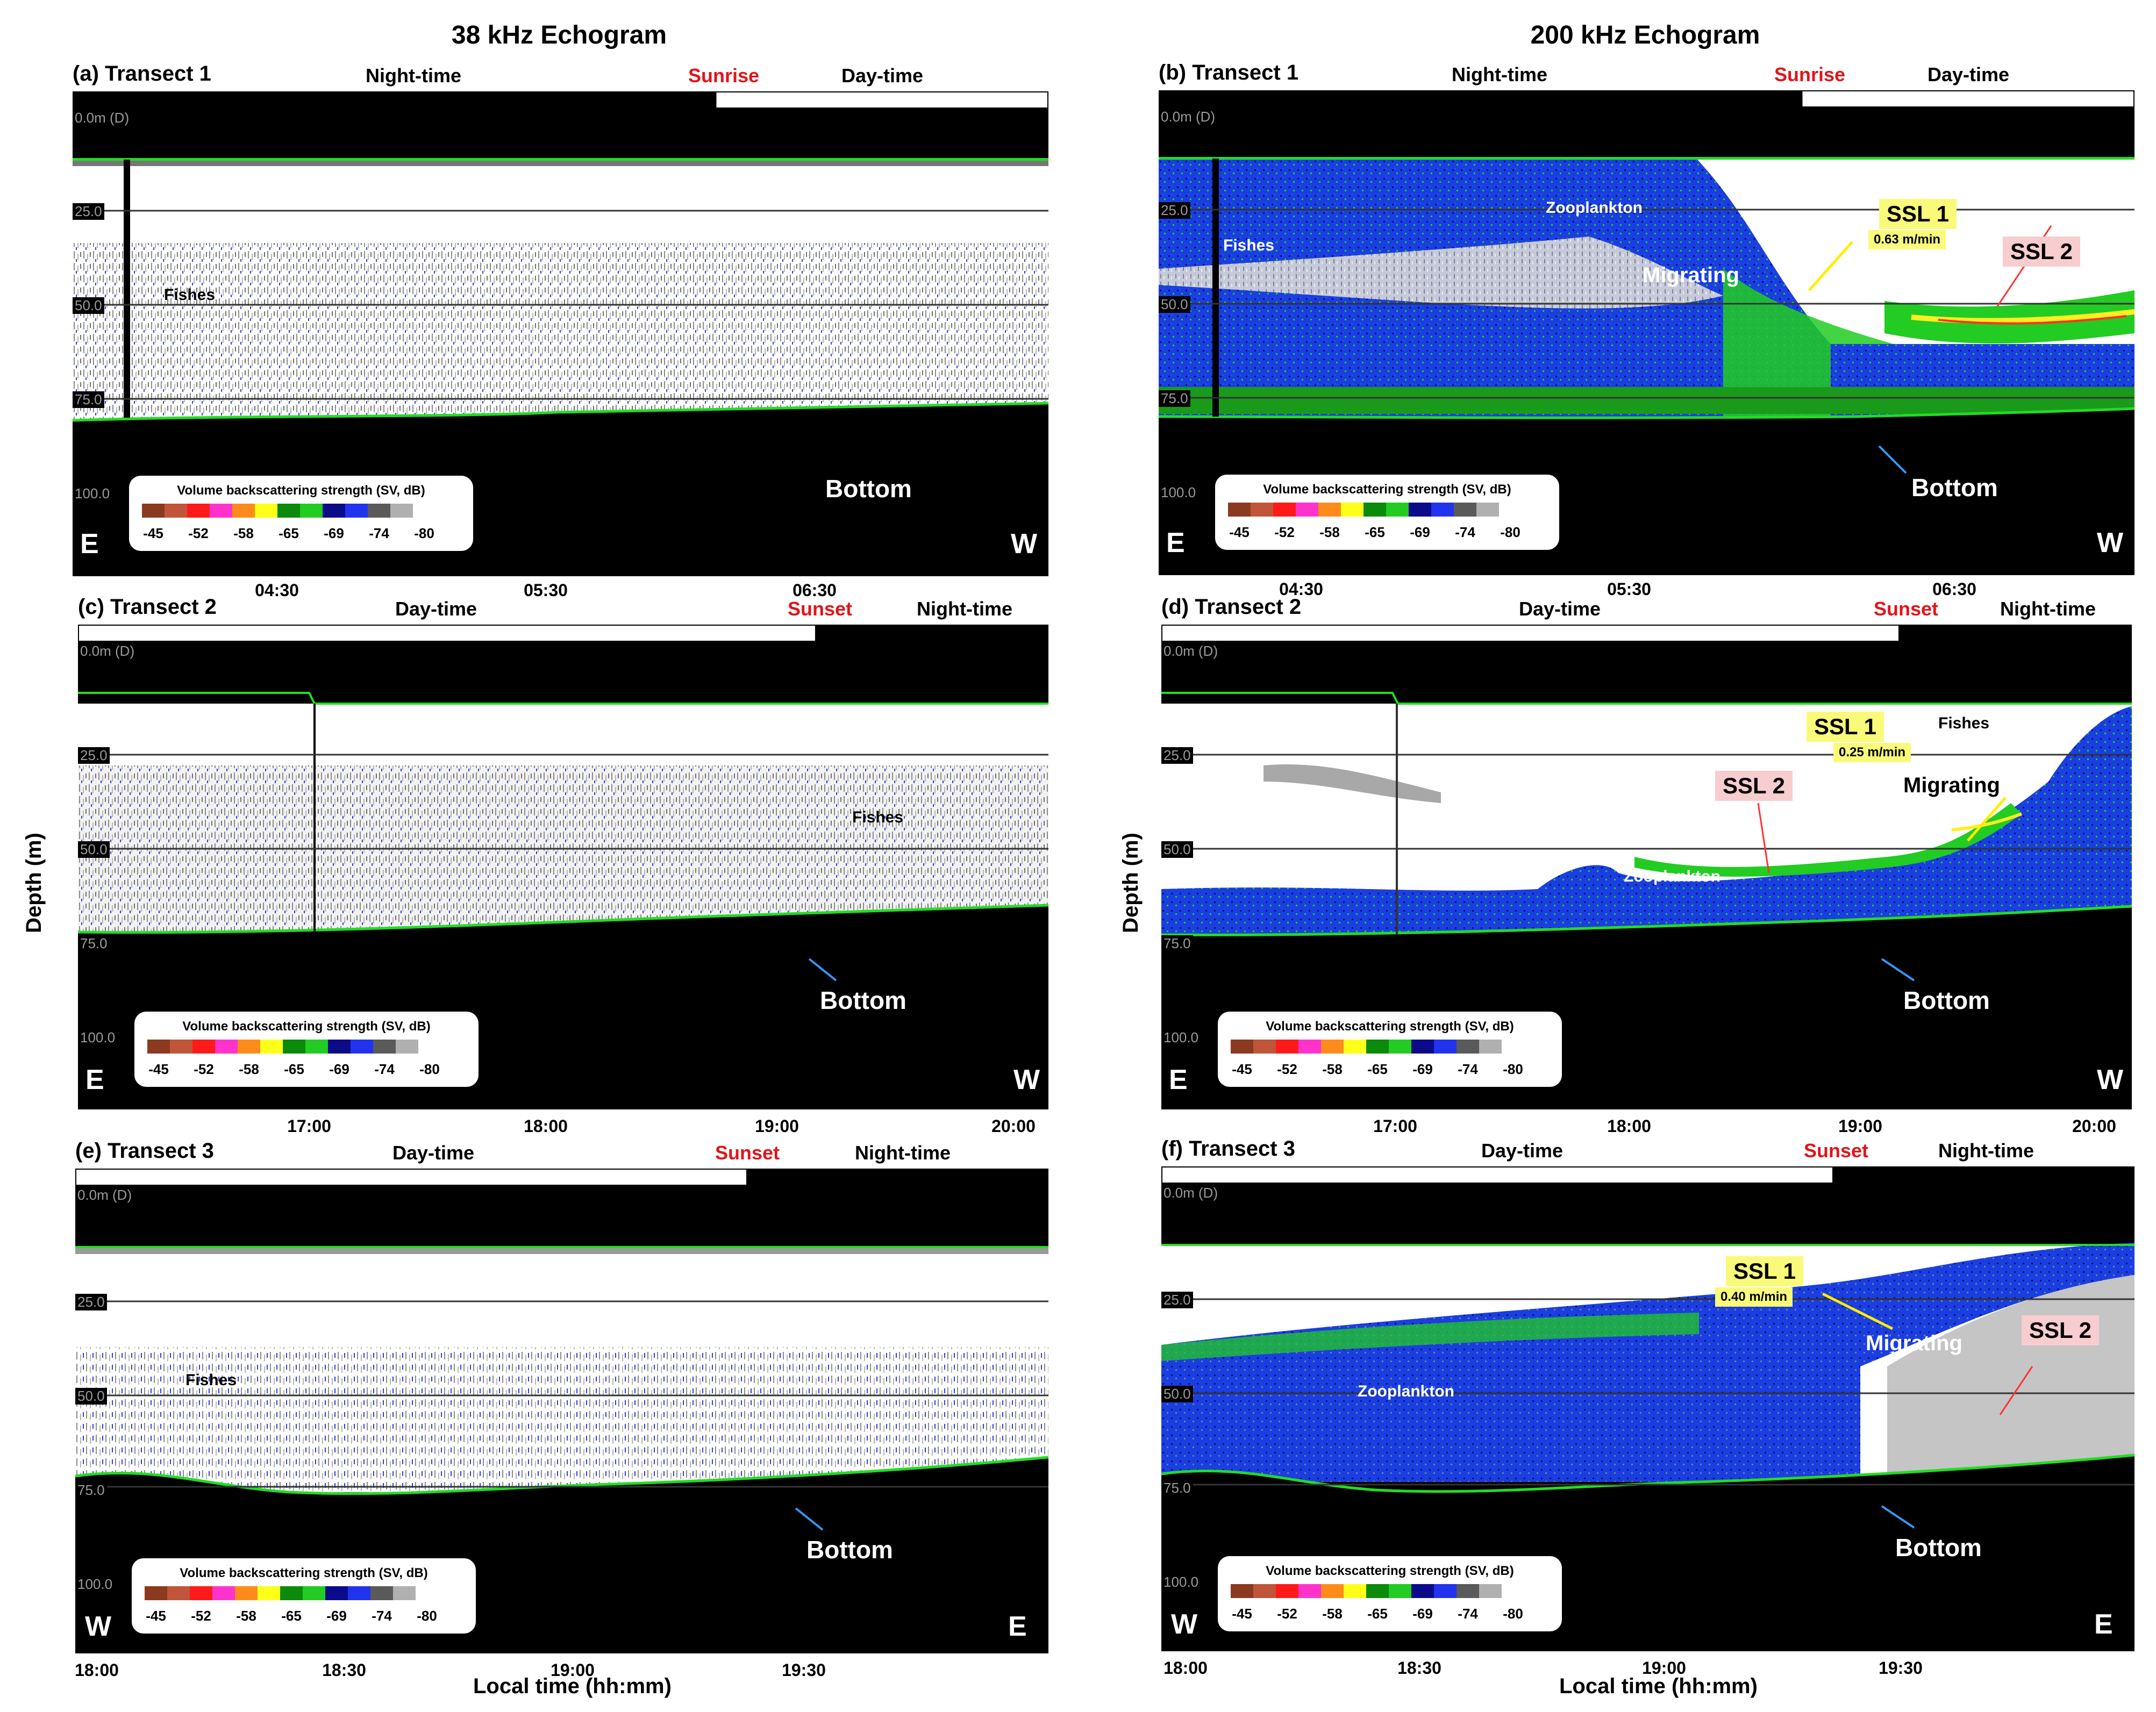  What do you see at coordinates (2103, 1624) in the screenshot?
I see `direction-right: E` at bounding box center [2103, 1624].